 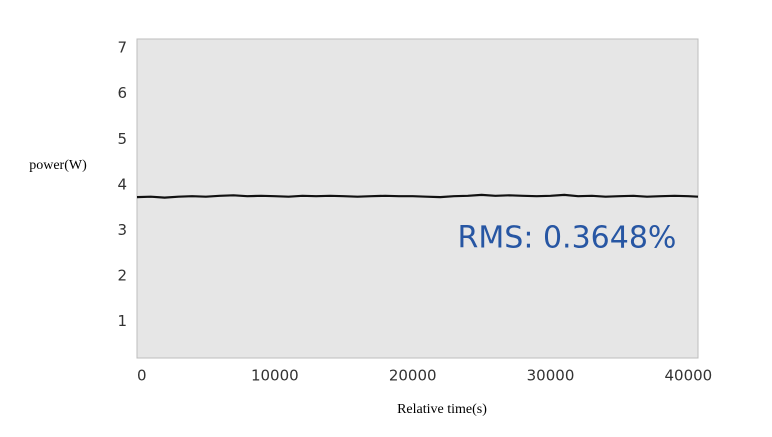 What do you see at coordinates (122, 48) in the screenshot?
I see `y-tick-label: 7` at bounding box center [122, 48].